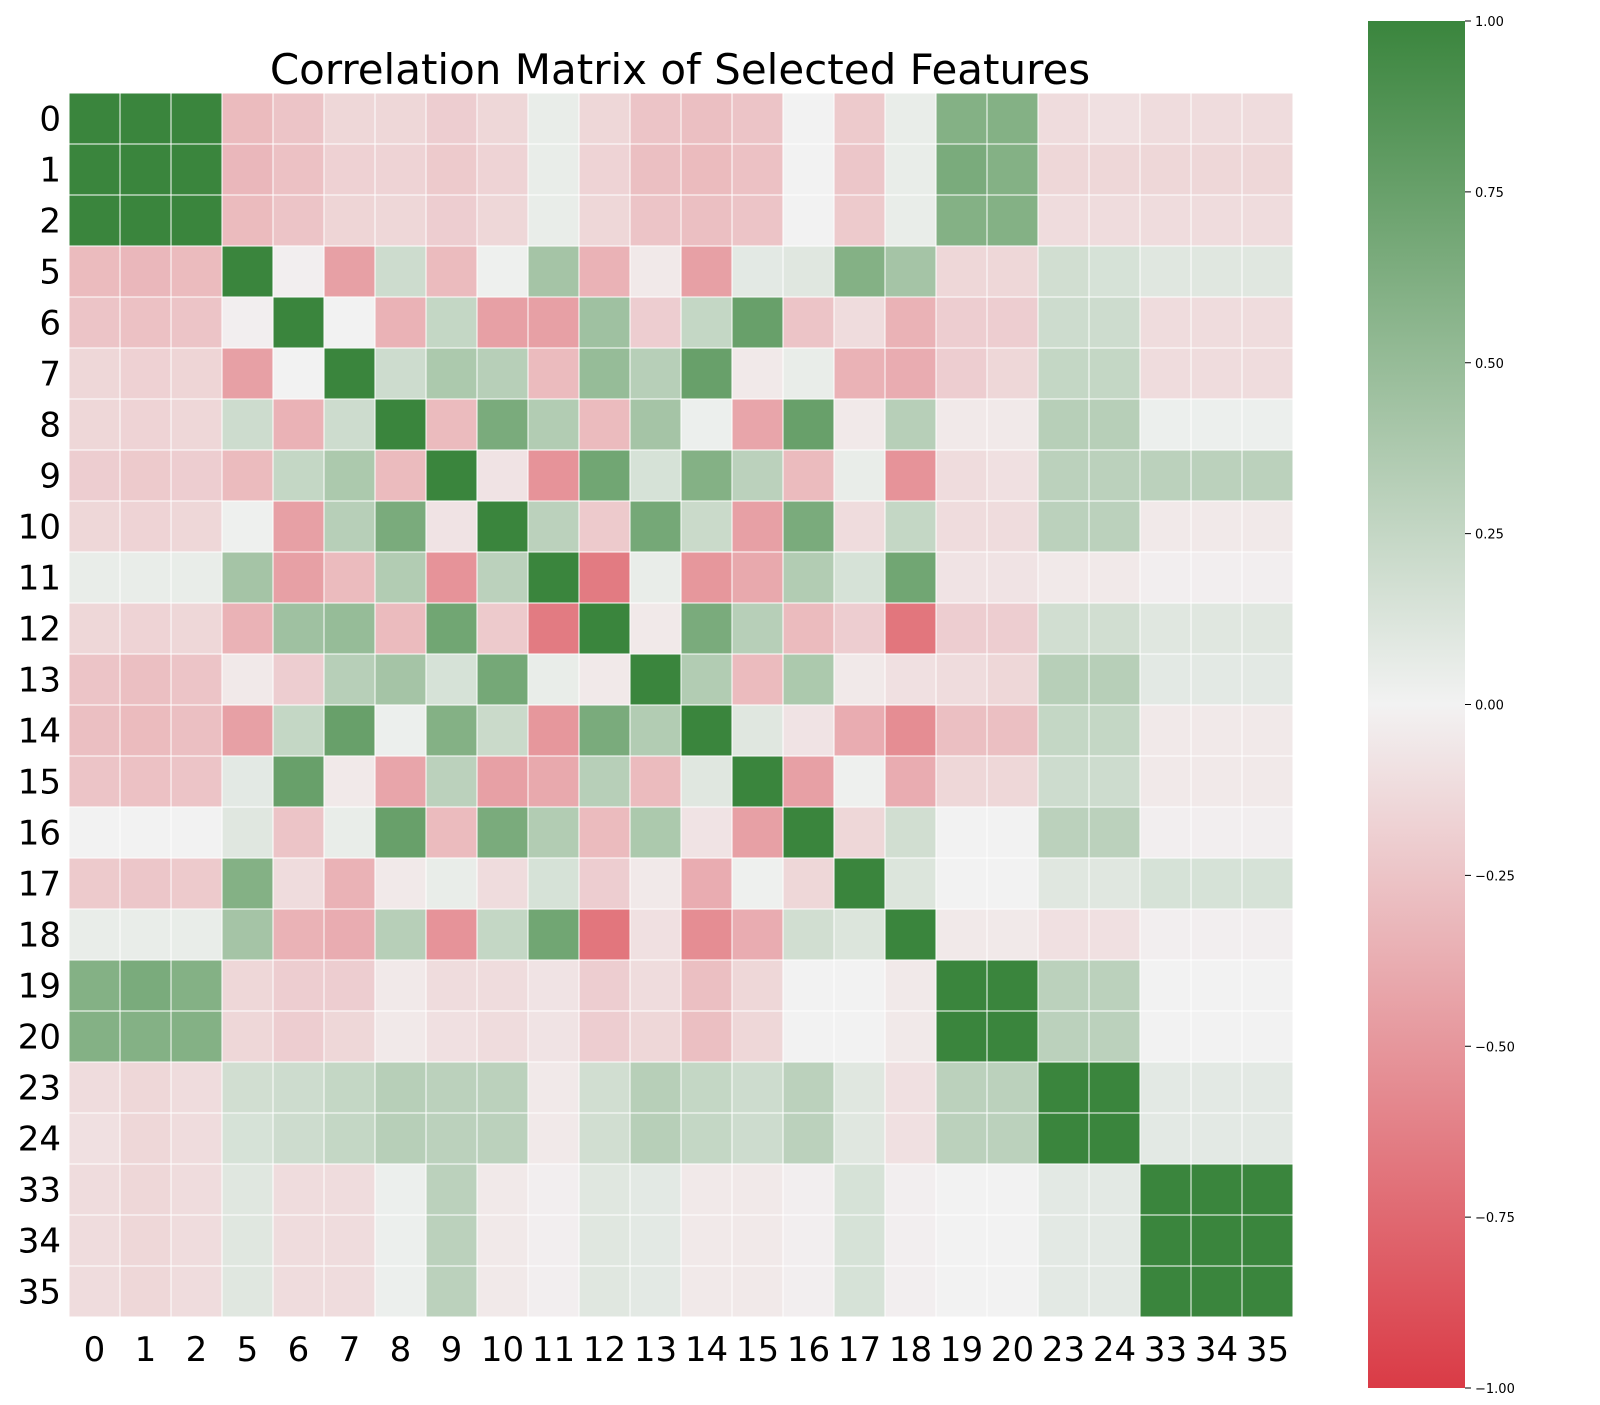 The height and width of the screenshot is (1405, 1600). What do you see at coordinates (50, 375) in the screenshot?
I see `y-tick-label: 7` at bounding box center [50, 375].